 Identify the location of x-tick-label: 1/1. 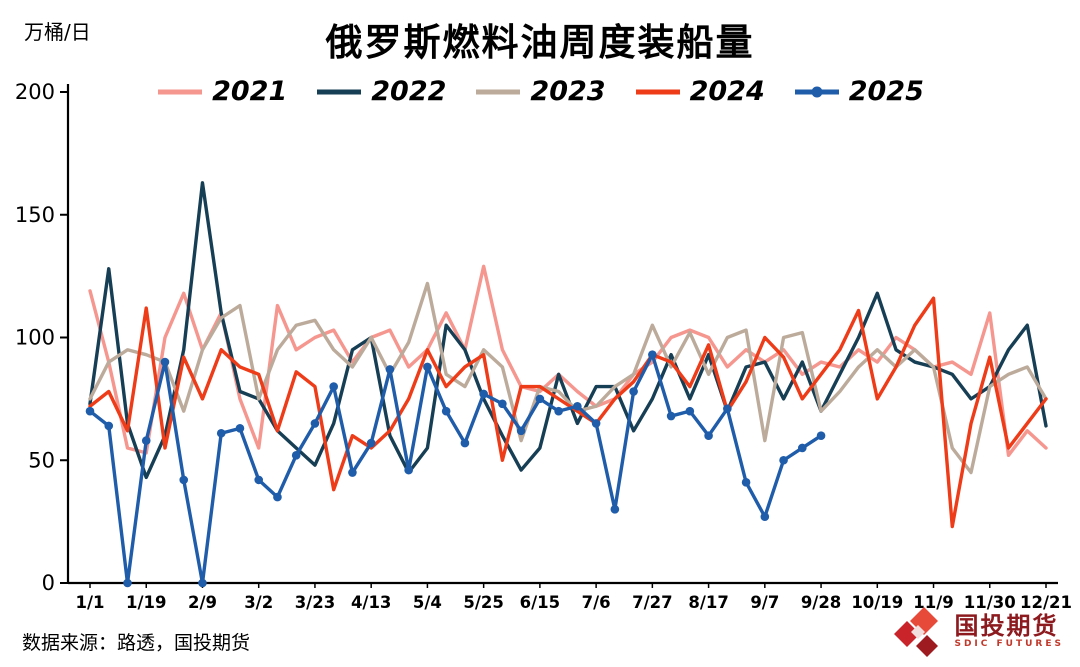
(90, 602).